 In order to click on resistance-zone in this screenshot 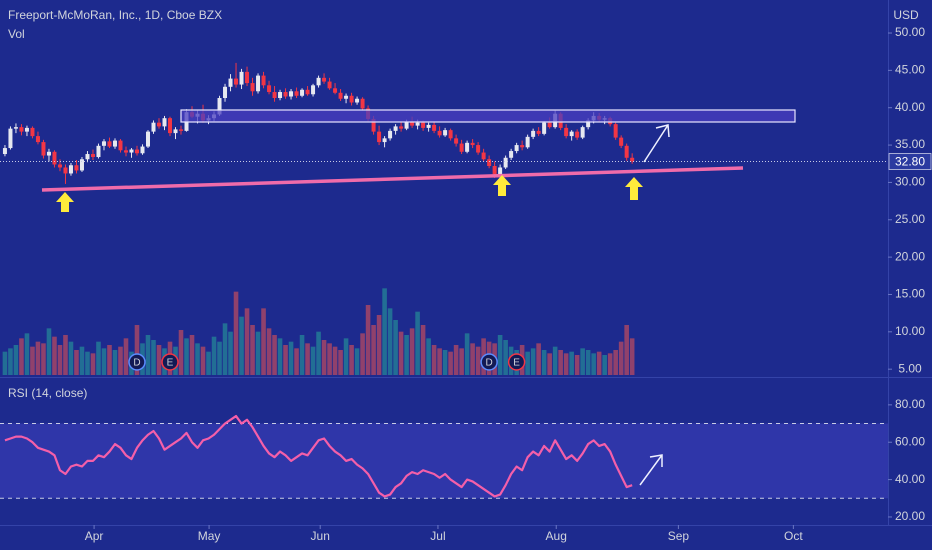, I will do `click(488, 116)`.